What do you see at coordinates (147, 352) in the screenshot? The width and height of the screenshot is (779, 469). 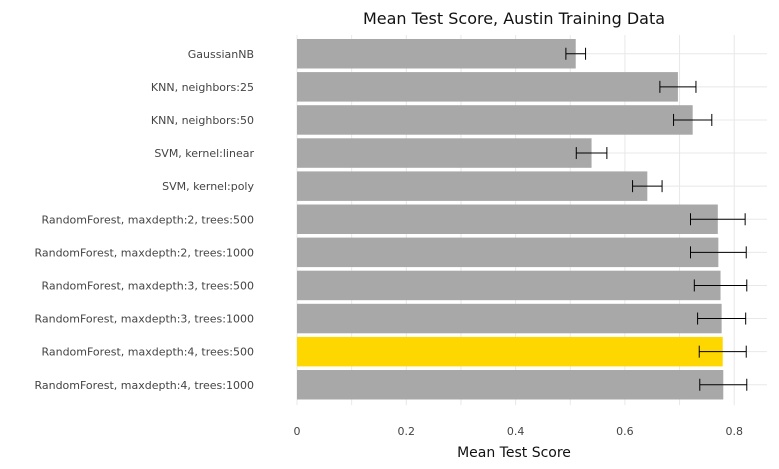 I see `y-tick-label: RandomForest, maxdepth:4, trees:500` at bounding box center [147, 352].